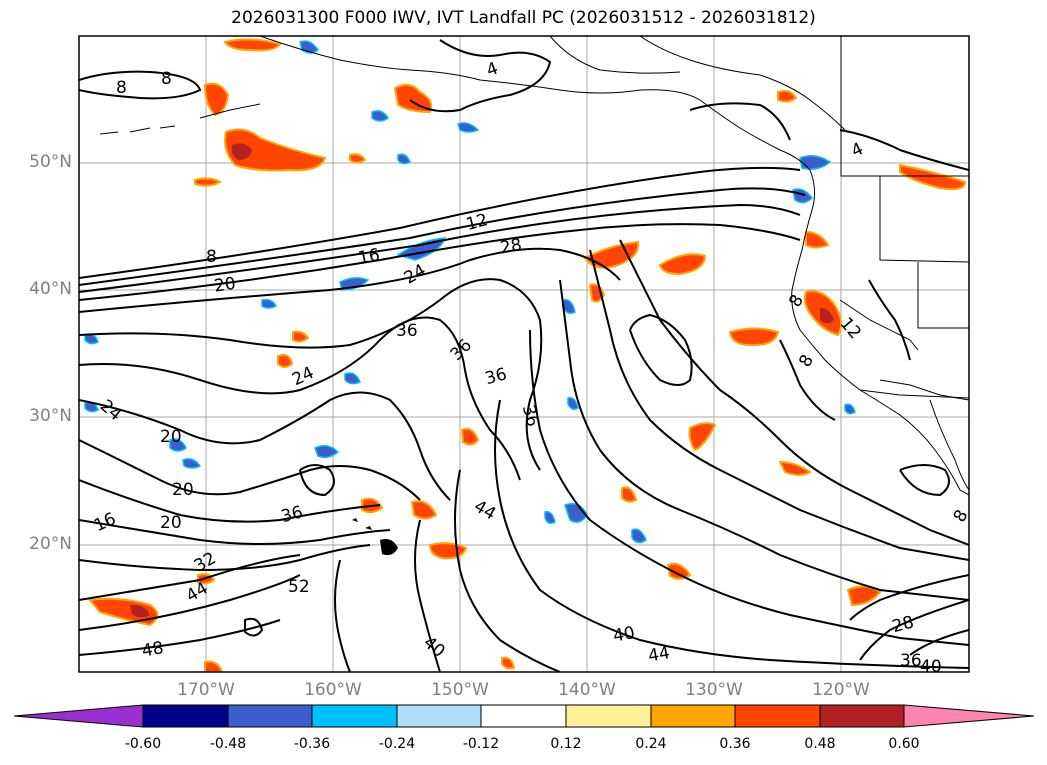 The height and width of the screenshot is (765, 1047). I want to click on colorbar-tick-label: -0.24, so click(397, 744).